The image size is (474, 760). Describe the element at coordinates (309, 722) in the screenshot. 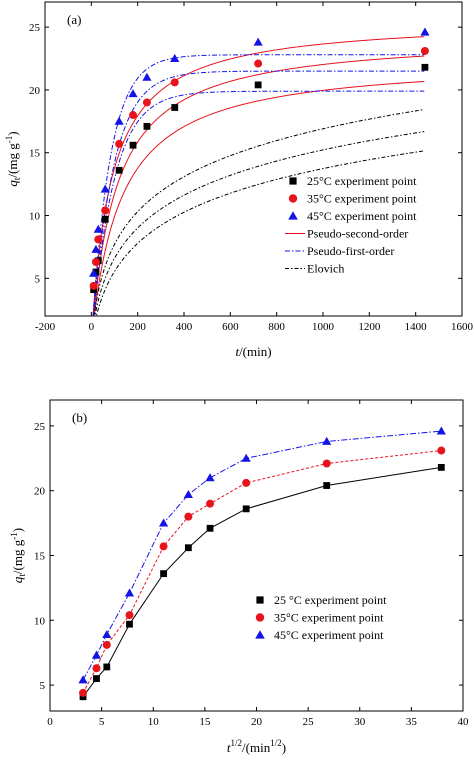

I see `x-tick-label: 25` at that location.